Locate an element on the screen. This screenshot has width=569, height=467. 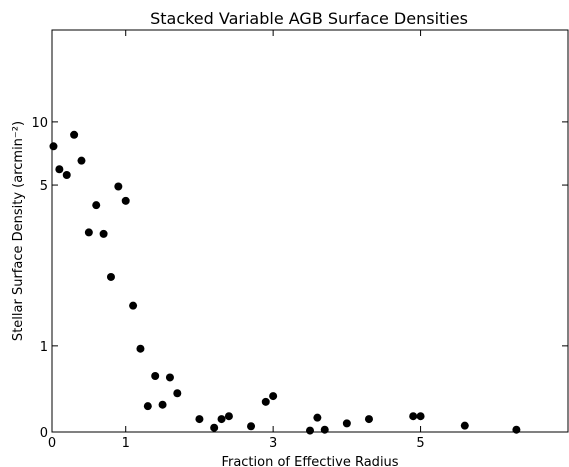
x-tick-label: 1 is located at coordinates (126, 443).